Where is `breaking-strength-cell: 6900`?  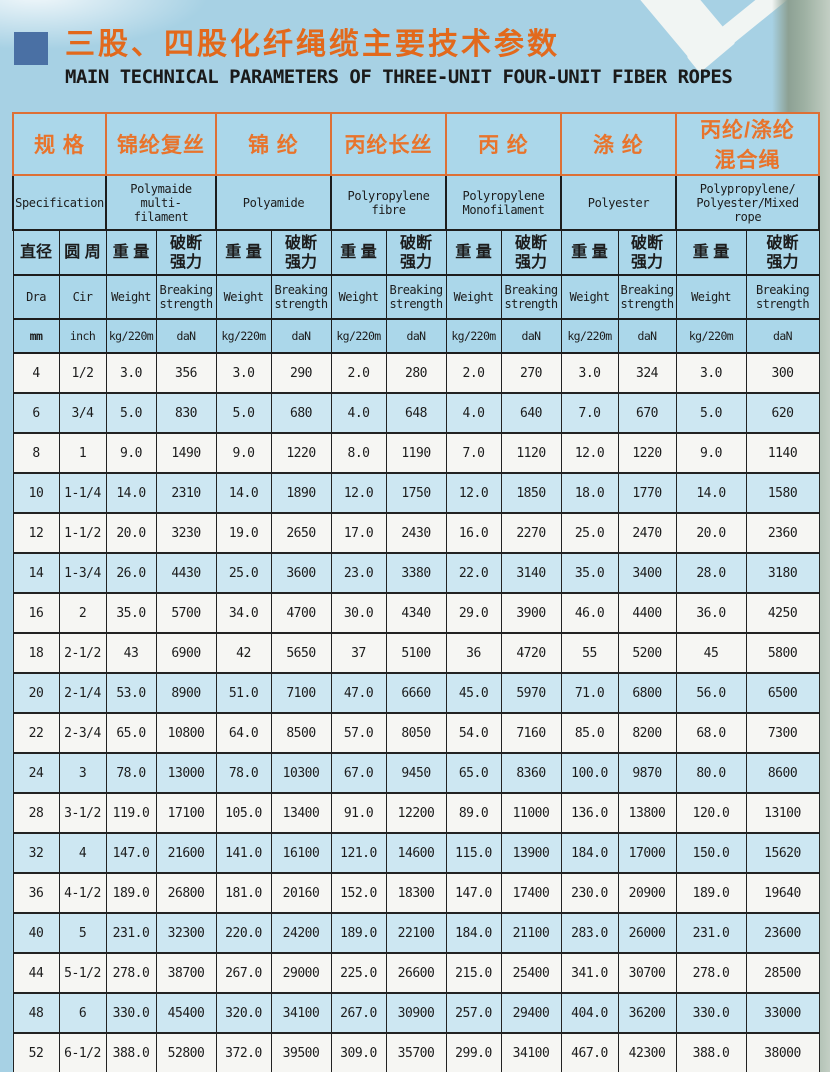
breaking-strength-cell: 6900 is located at coordinates (186, 653).